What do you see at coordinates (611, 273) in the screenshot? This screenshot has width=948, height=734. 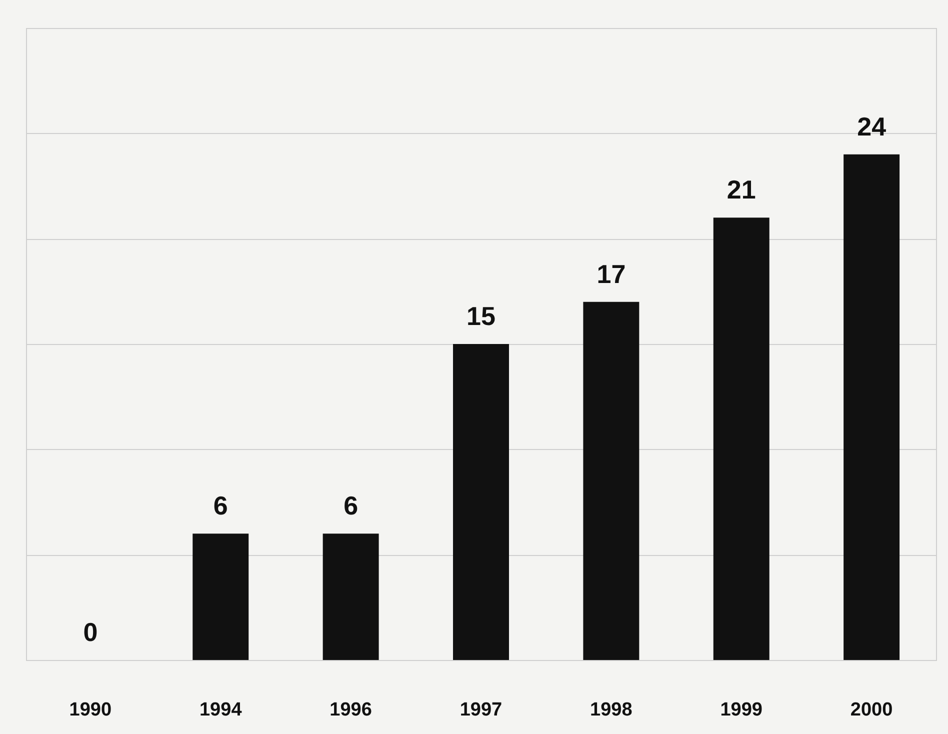 I see `data-label: 17` at bounding box center [611, 273].